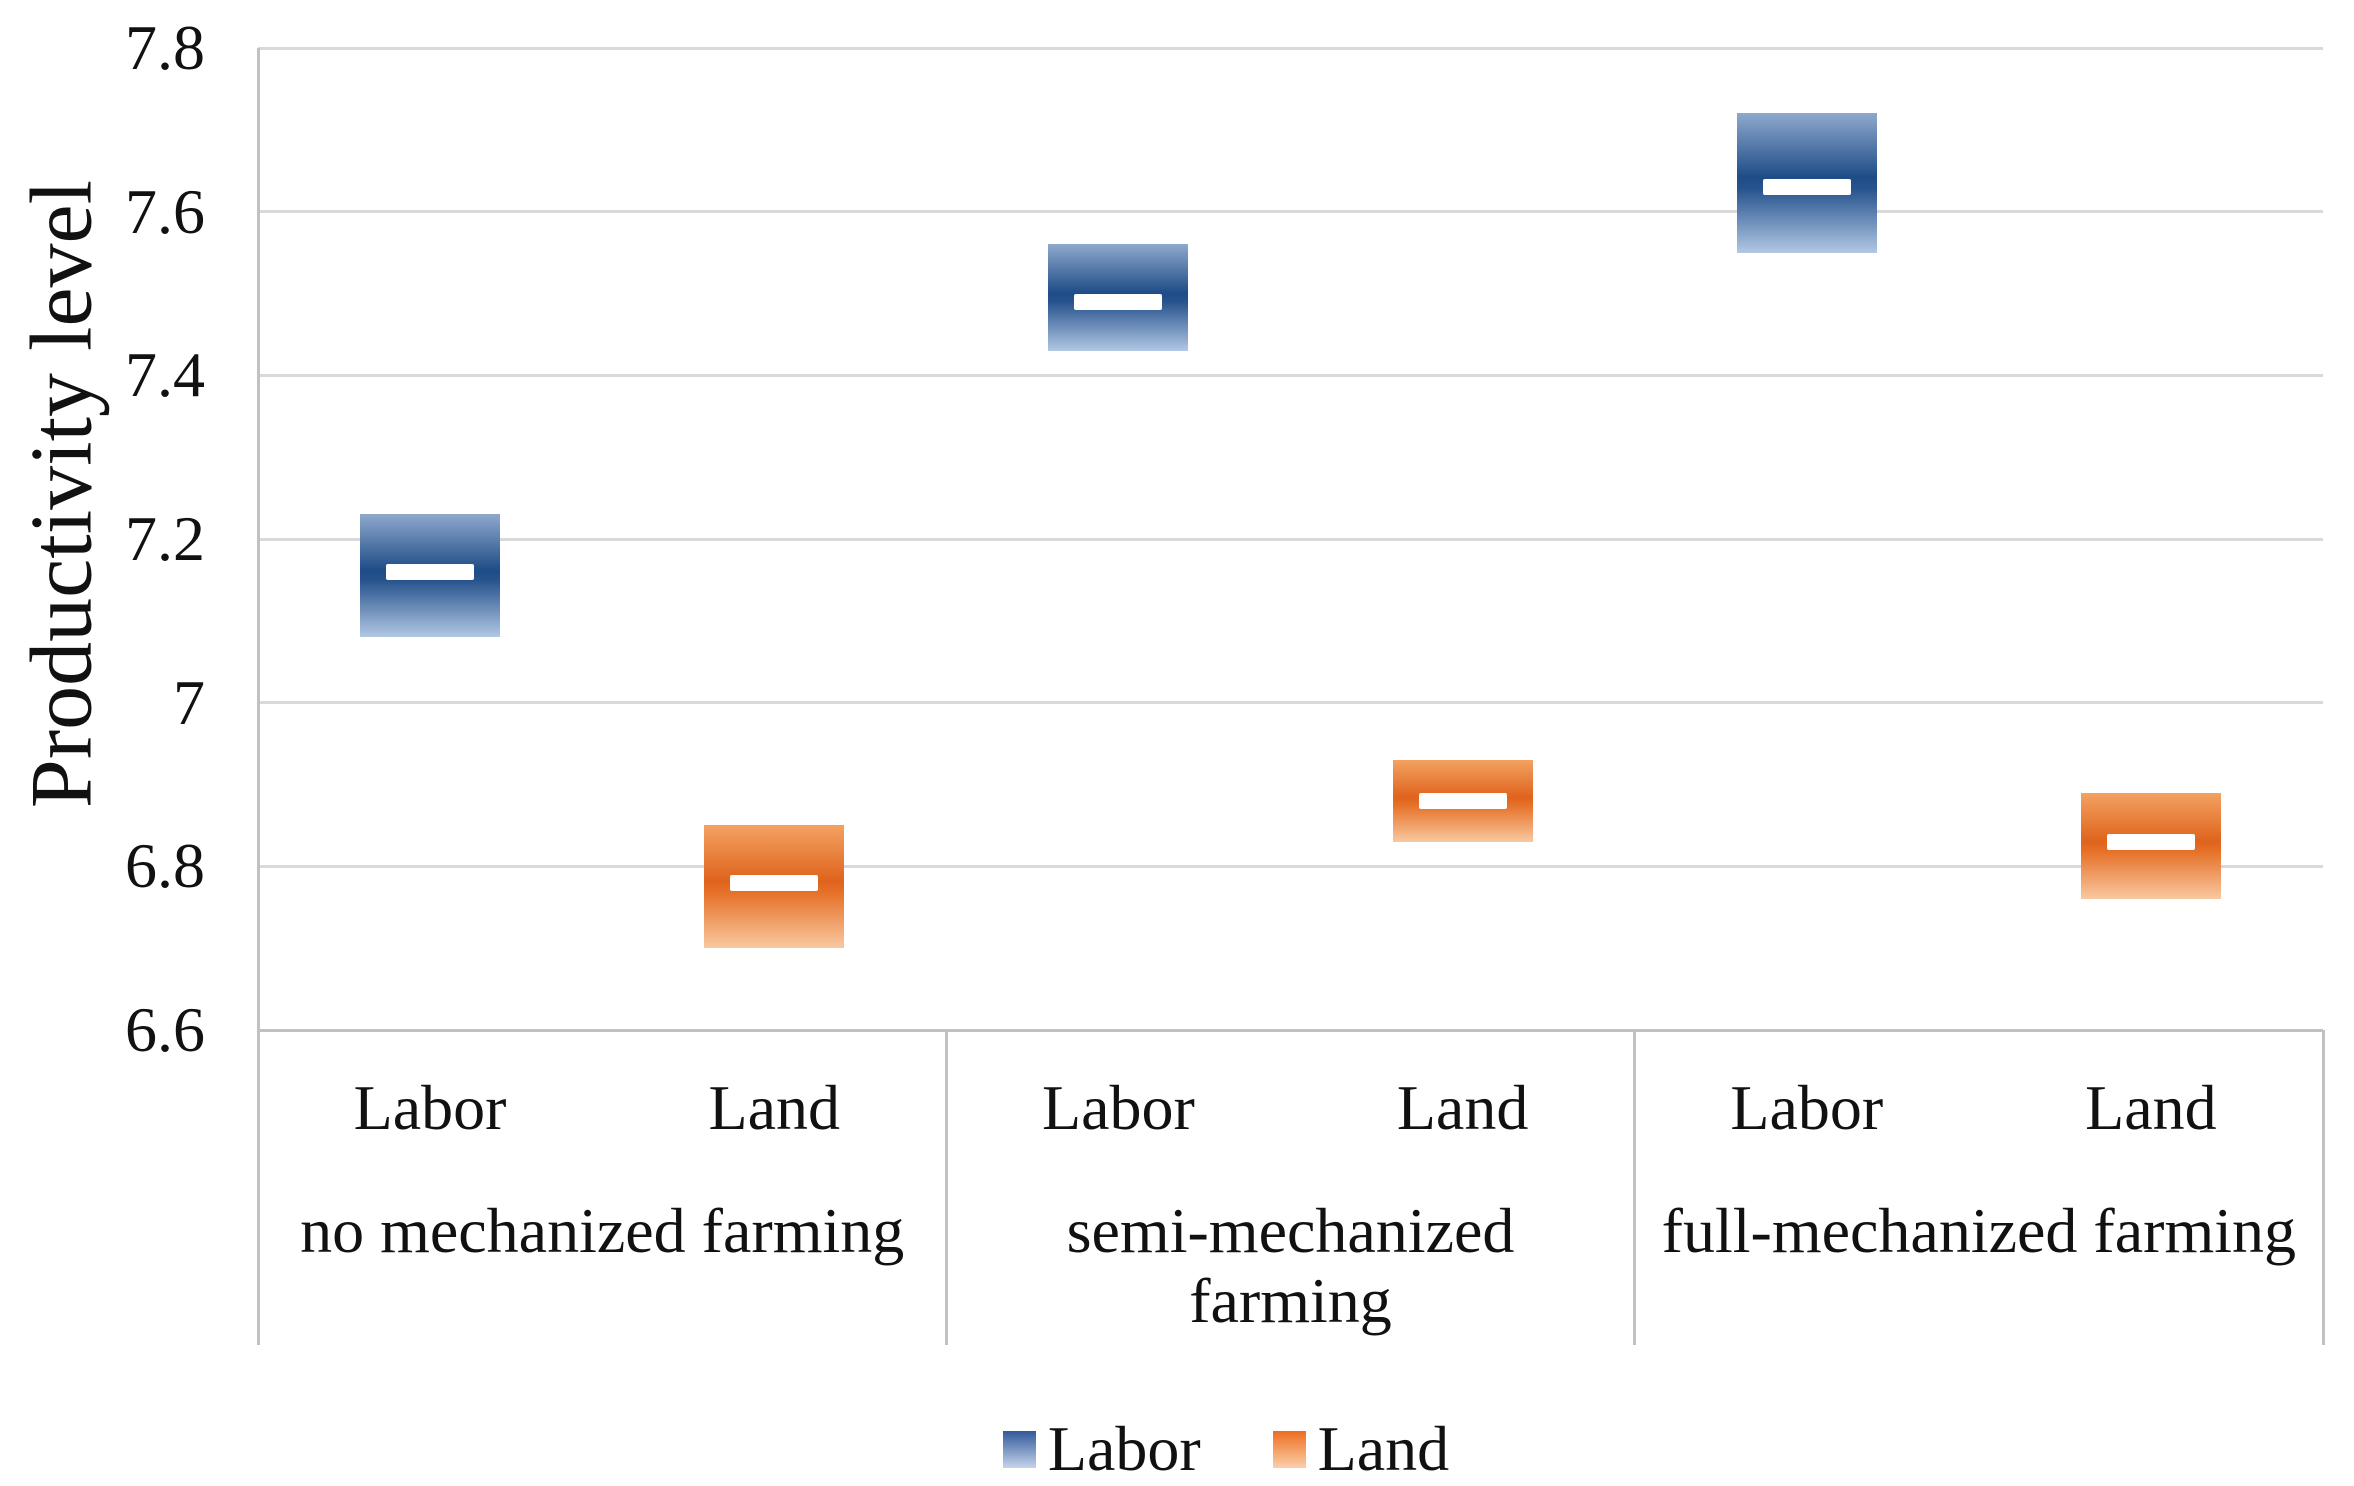  I want to click on y-tick-7.4: 7.4, so click(165, 375).